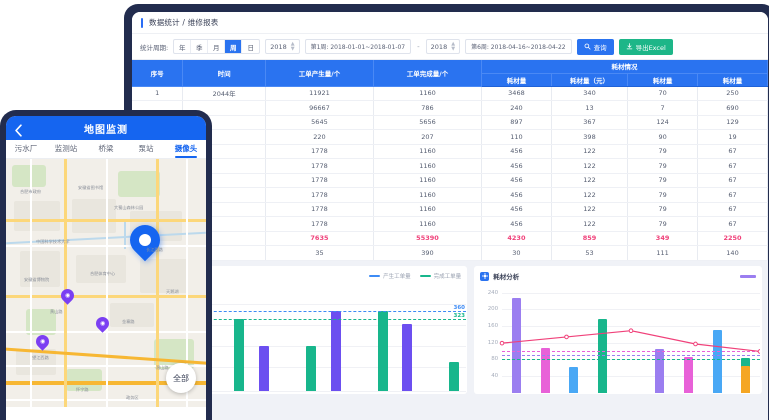  I want to click on export-excel-button: 导出Excel, so click(645, 46).